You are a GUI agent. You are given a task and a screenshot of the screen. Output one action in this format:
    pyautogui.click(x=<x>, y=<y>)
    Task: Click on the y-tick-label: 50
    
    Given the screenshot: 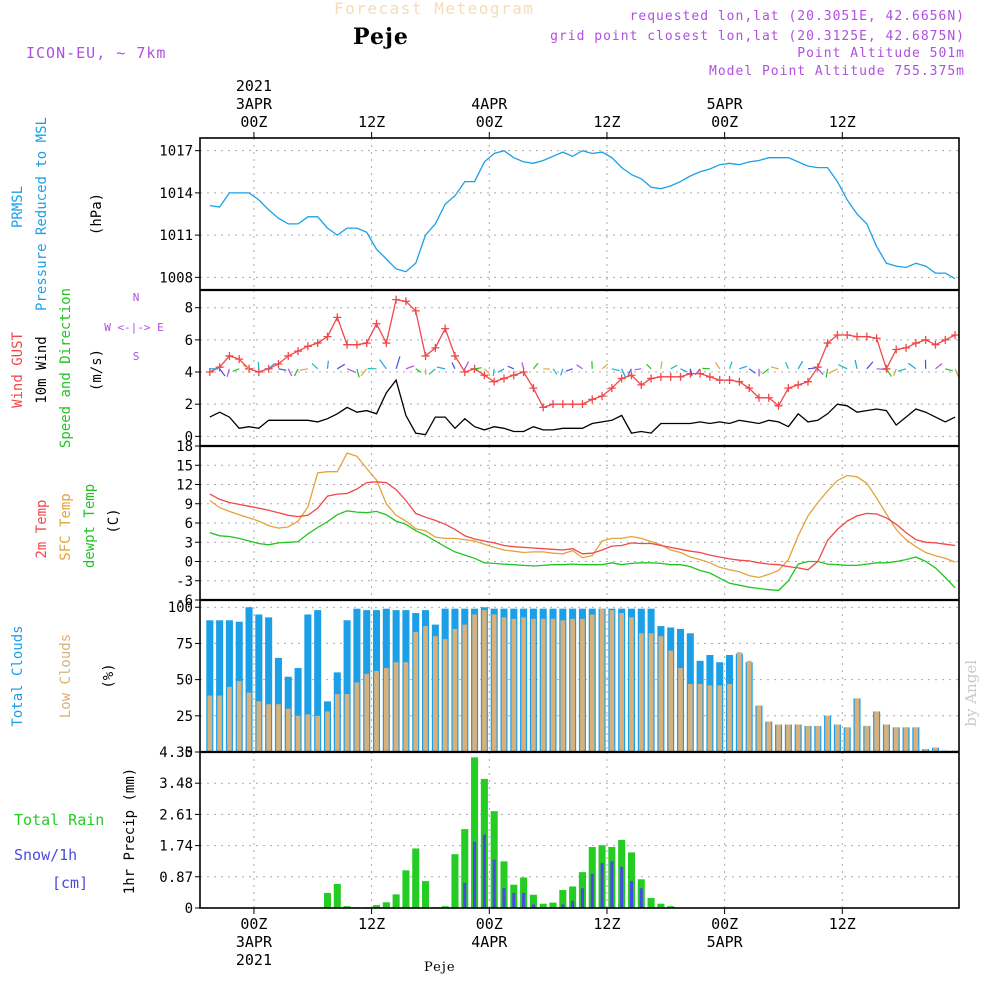 What is the action you would take?
    pyautogui.click(x=184, y=681)
    